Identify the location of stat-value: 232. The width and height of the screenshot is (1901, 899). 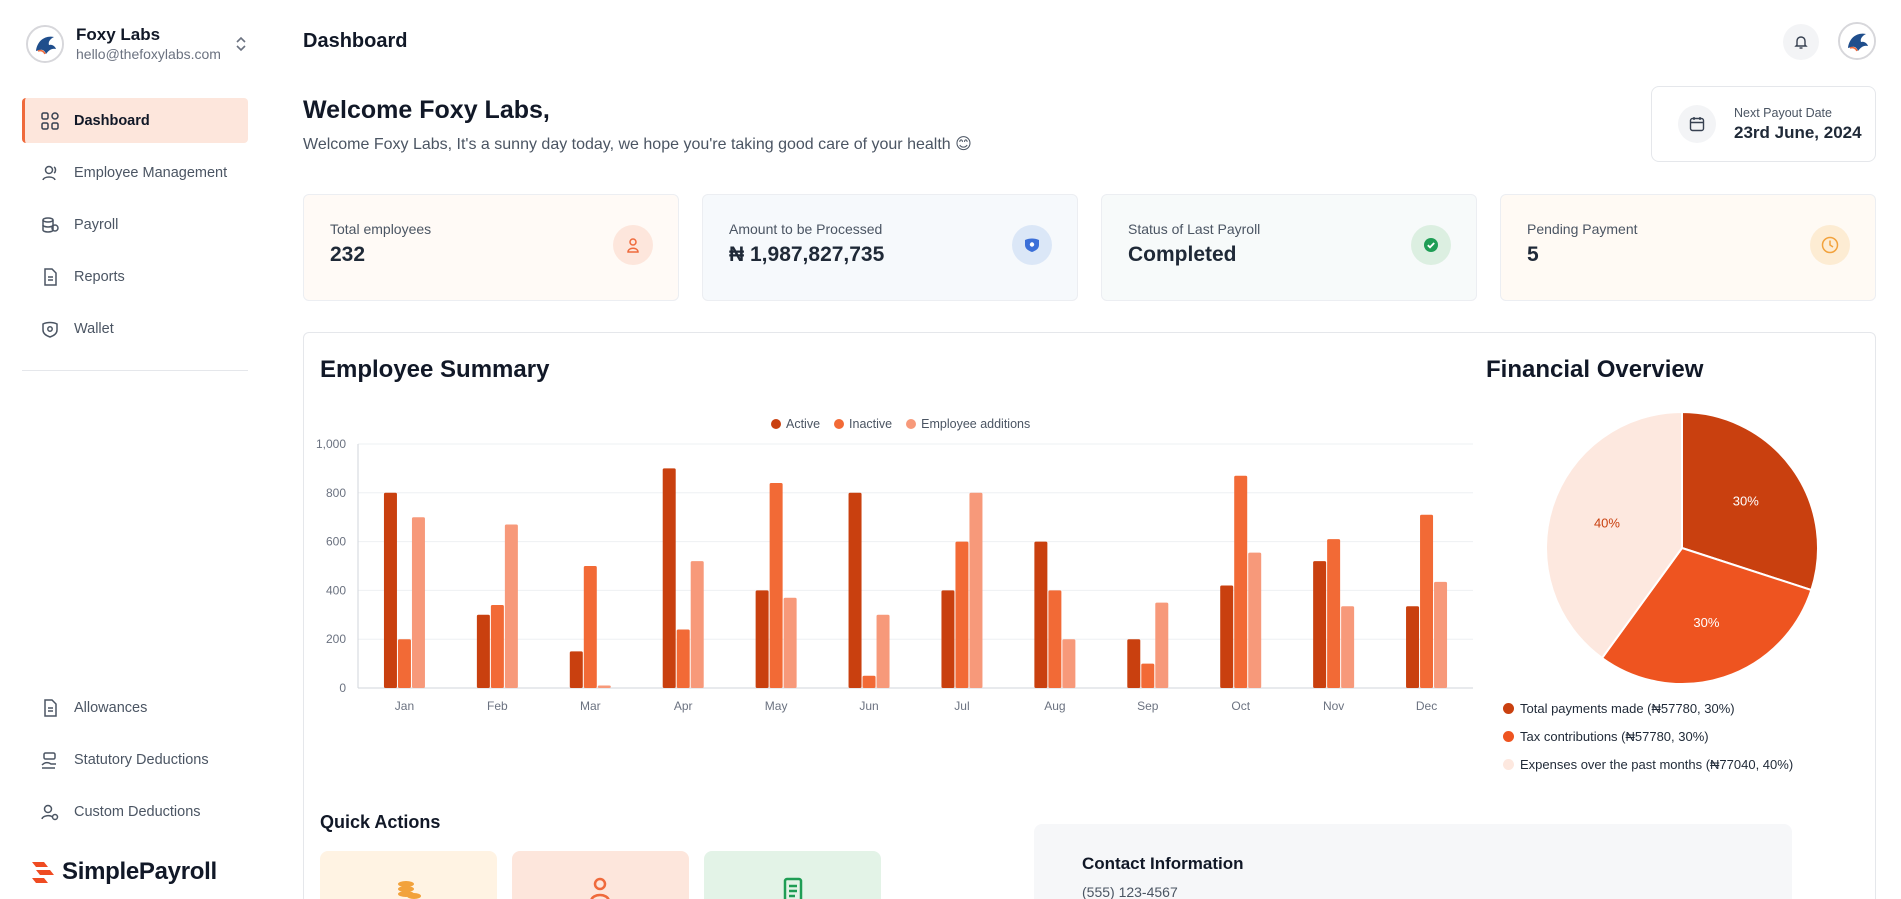
(348, 254).